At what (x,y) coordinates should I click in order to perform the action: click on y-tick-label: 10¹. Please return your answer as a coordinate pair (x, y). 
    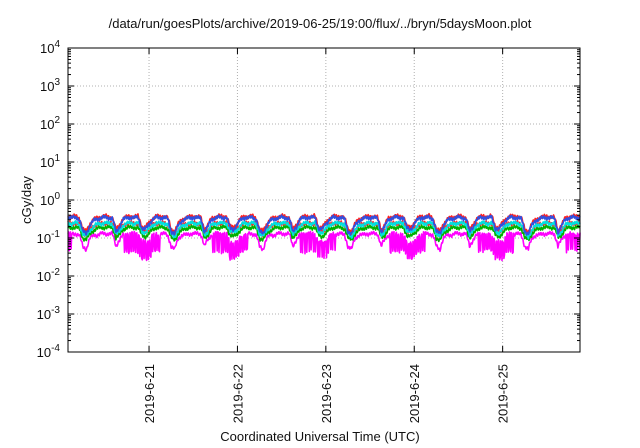
    Looking at the image, I should click on (50, 161).